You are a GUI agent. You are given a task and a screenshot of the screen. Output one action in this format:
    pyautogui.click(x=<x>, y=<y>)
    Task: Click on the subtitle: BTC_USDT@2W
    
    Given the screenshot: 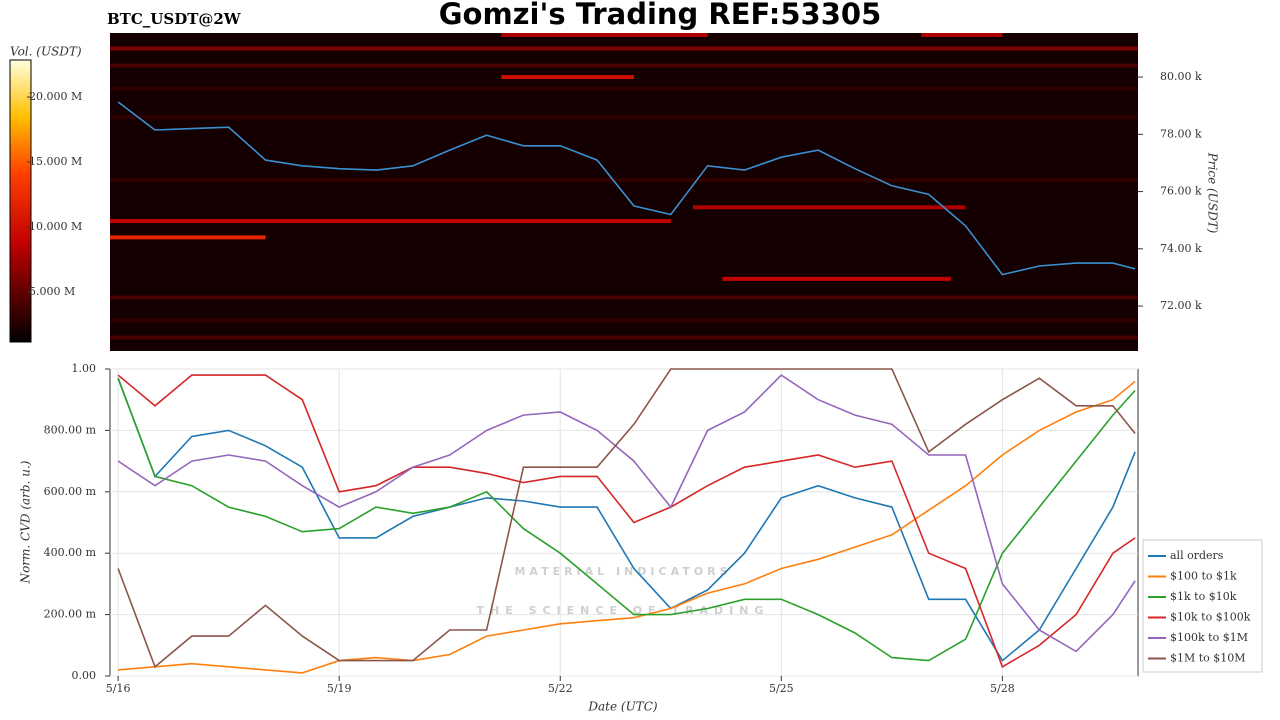 What is the action you would take?
    pyautogui.click(x=174, y=19)
    